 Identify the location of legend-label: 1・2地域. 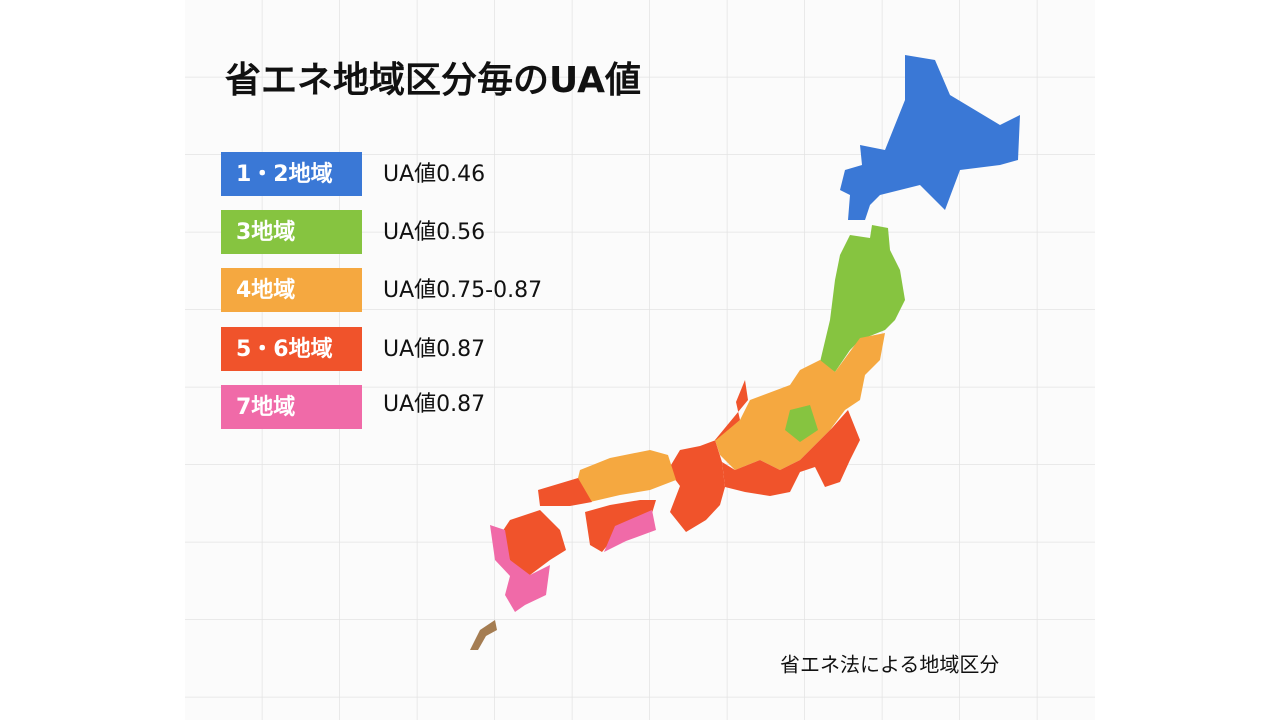
(284, 174).